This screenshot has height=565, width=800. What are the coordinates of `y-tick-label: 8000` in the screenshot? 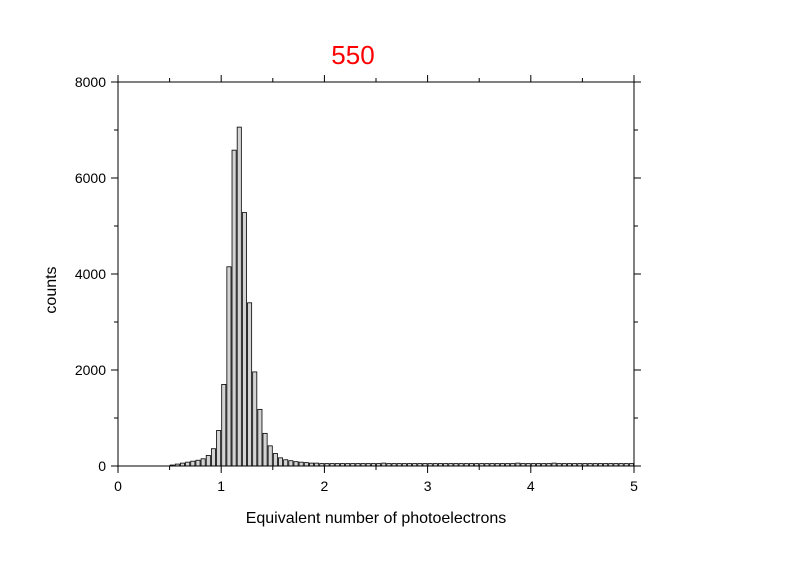 It's located at (90, 82).